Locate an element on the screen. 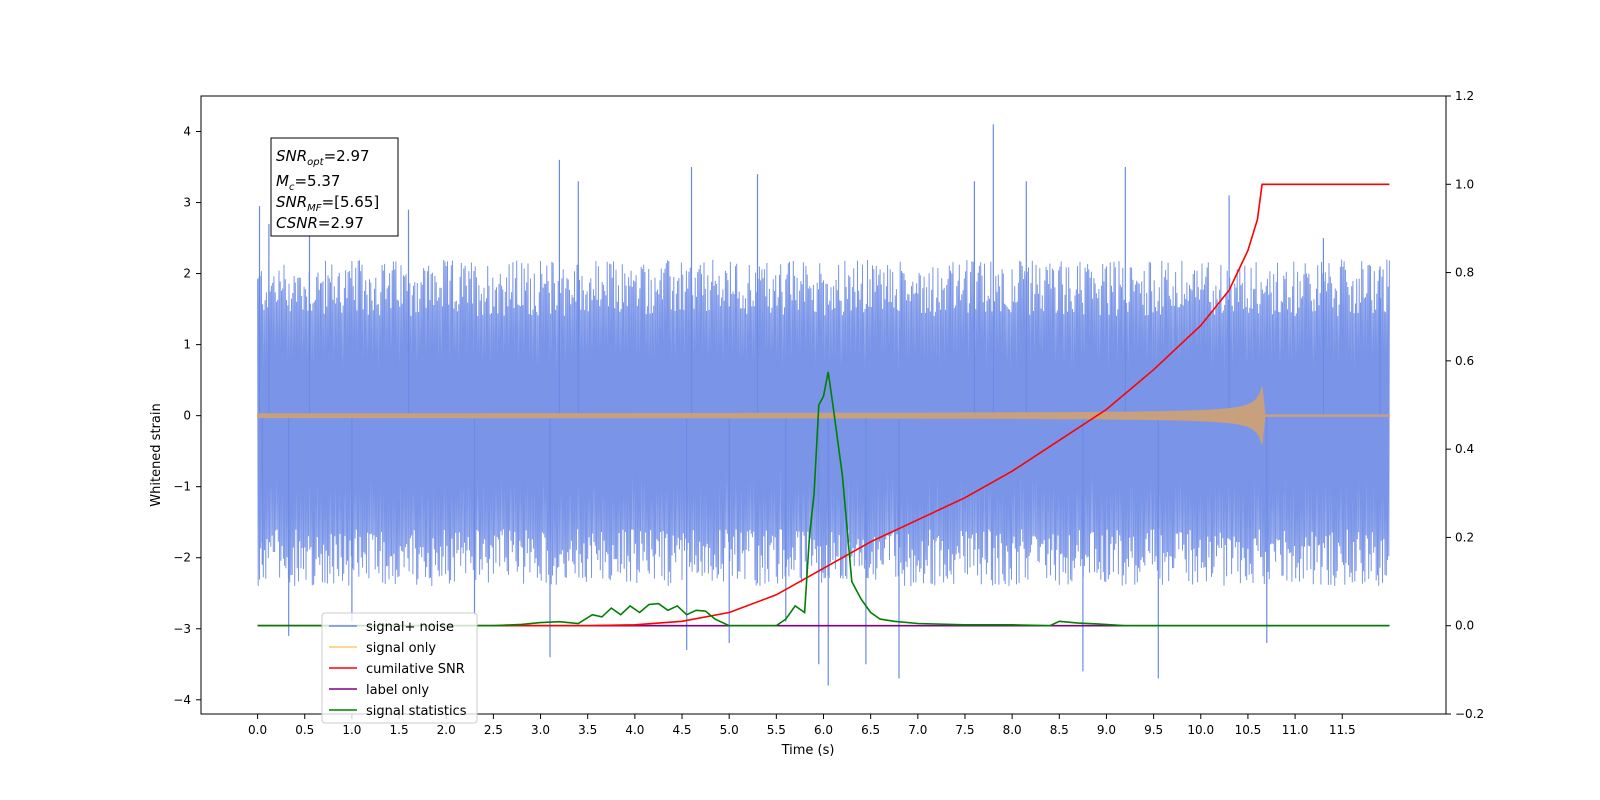  x-tick-label: 7.5 is located at coordinates (964, 730).